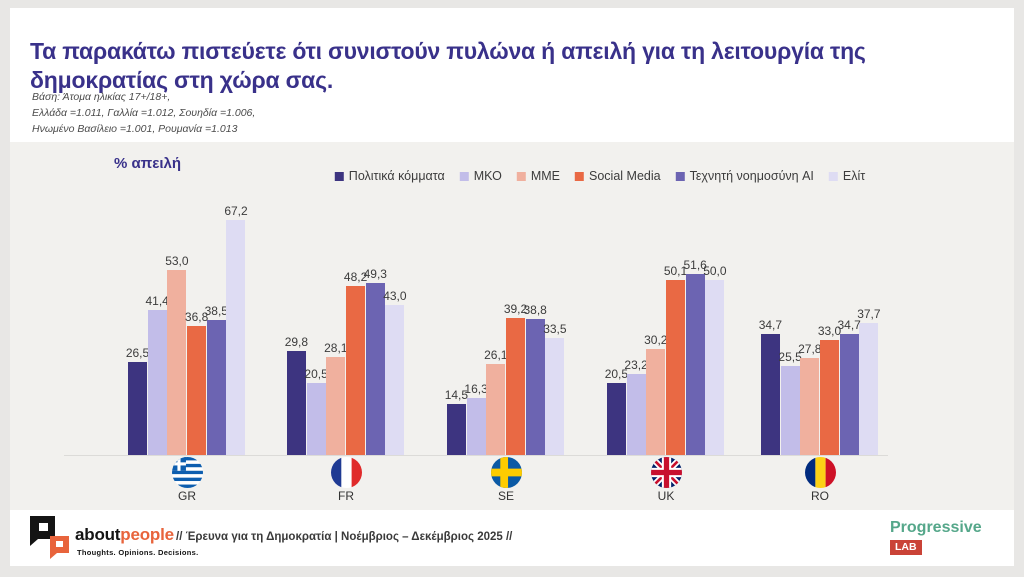 This screenshot has width=1024, height=577. Describe the element at coordinates (296, 341) in the screenshot. I see `bar-value-label: 29,8` at that location.